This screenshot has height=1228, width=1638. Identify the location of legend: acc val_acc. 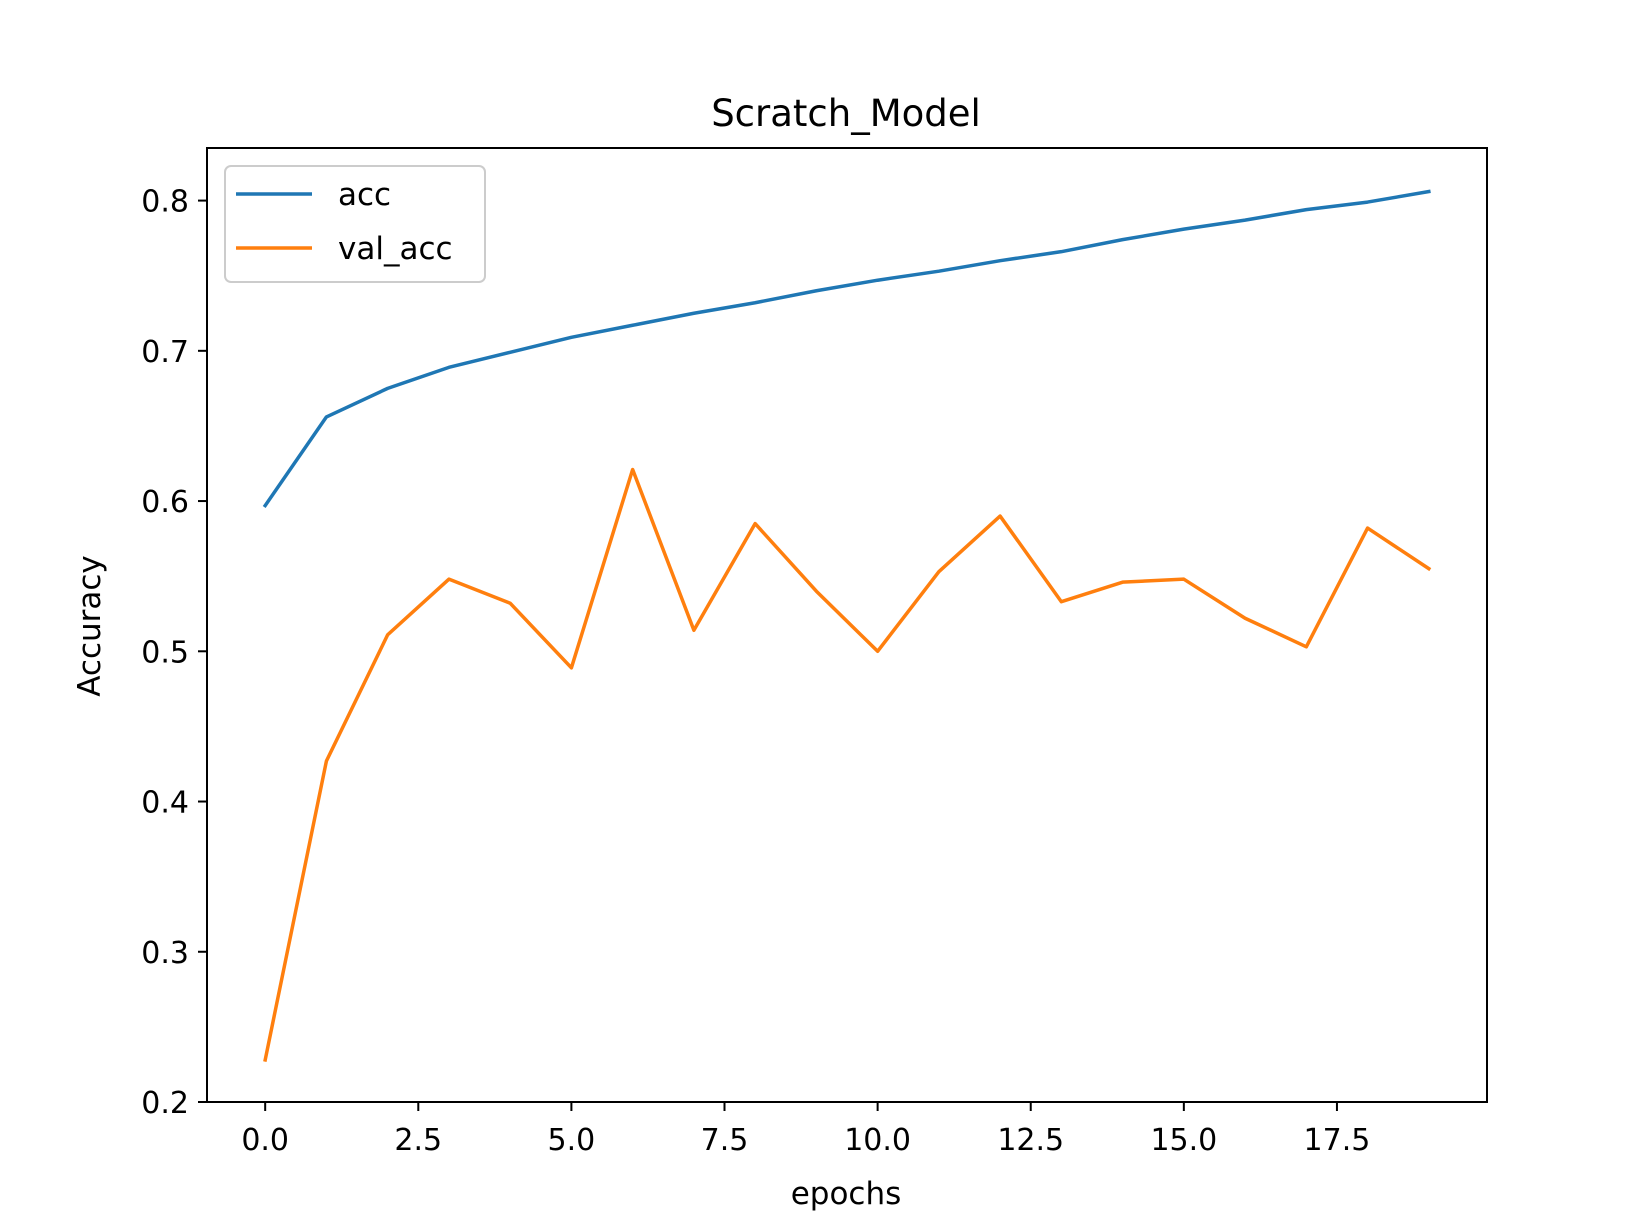
(355, 224).